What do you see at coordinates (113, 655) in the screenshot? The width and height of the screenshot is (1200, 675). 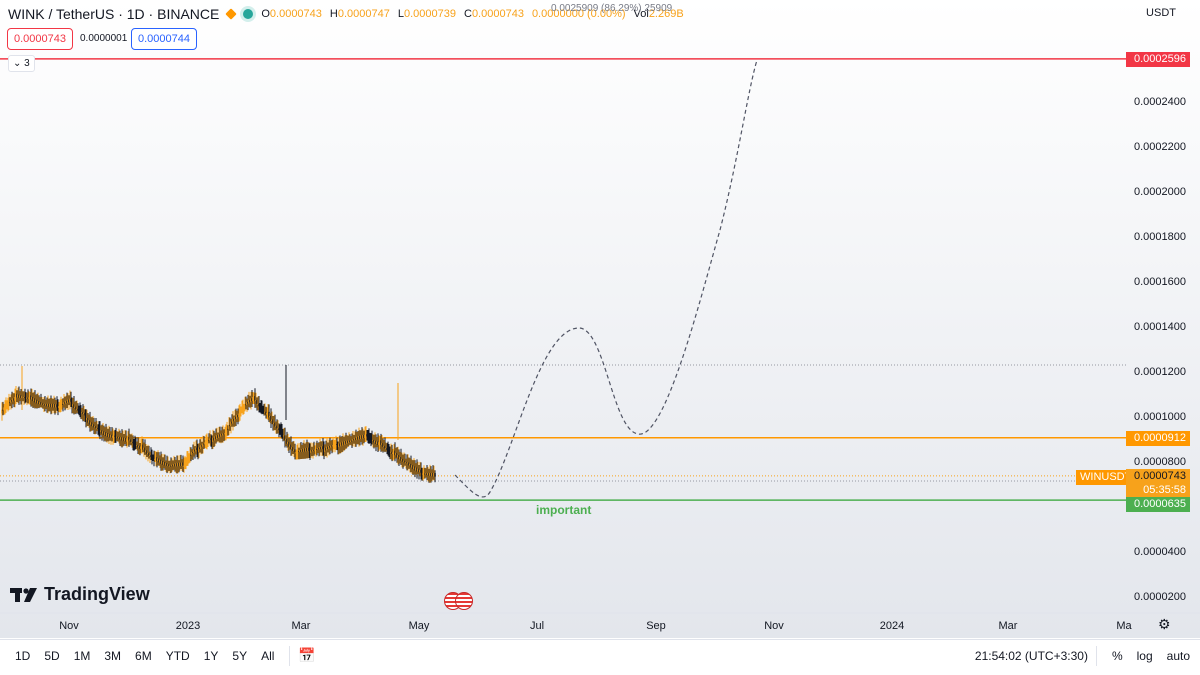 I see `range-button-3m: 3M` at bounding box center [113, 655].